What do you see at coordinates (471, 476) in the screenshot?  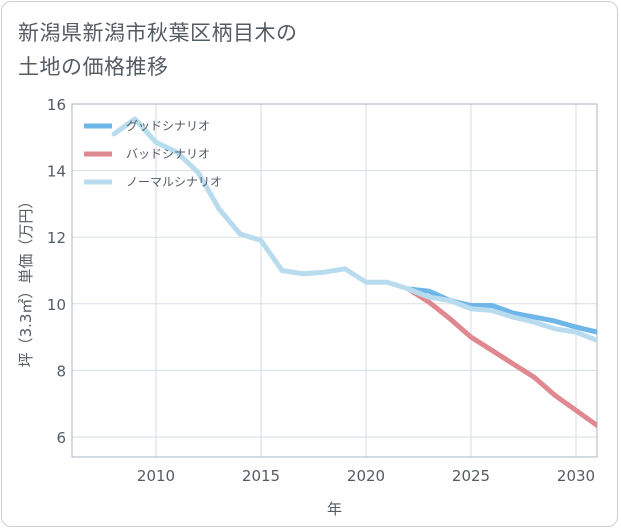 I see `x-tick-label: 2025` at bounding box center [471, 476].